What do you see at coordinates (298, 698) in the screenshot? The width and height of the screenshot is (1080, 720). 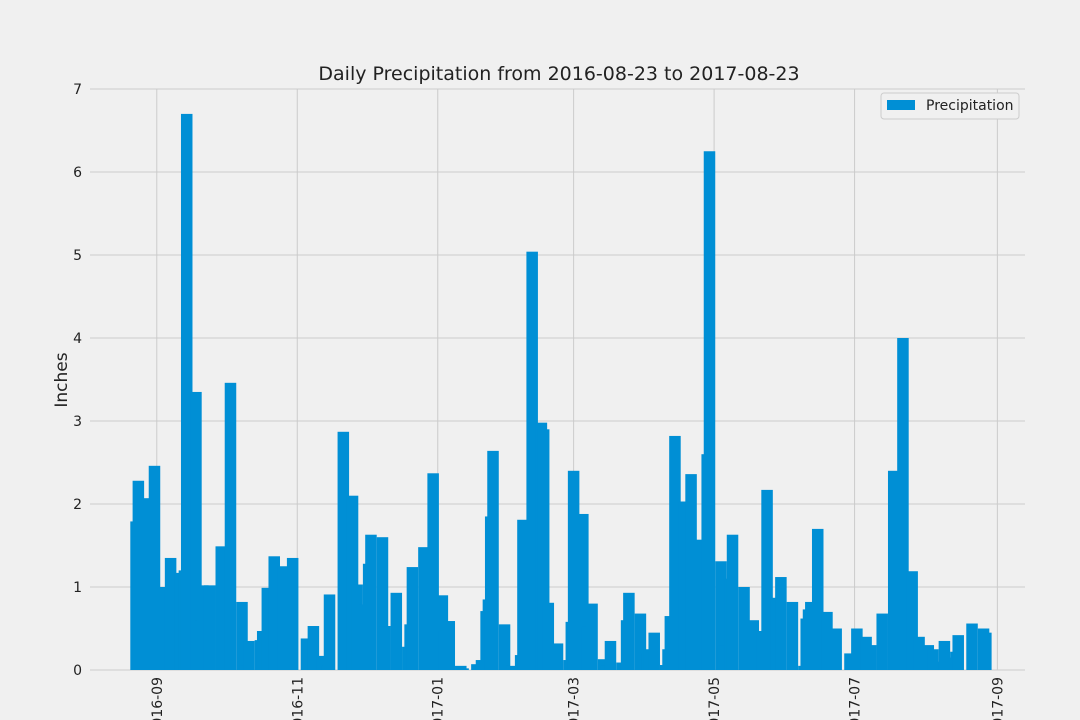 I see `x-tick-label: 2016-11` at bounding box center [298, 698].